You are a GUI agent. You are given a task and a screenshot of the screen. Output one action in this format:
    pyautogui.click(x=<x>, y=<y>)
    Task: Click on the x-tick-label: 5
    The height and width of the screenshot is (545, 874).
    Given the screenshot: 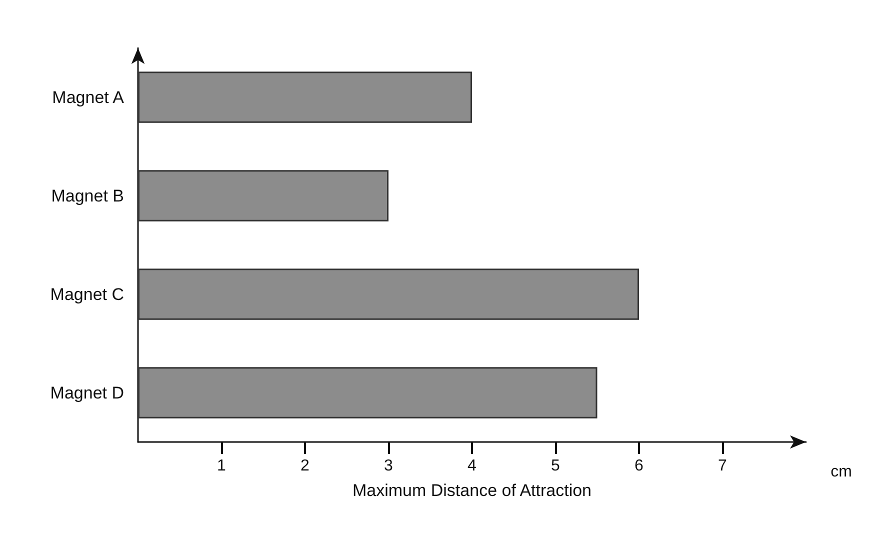 What is the action you would take?
    pyautogui.click(x=555, y=466)
    